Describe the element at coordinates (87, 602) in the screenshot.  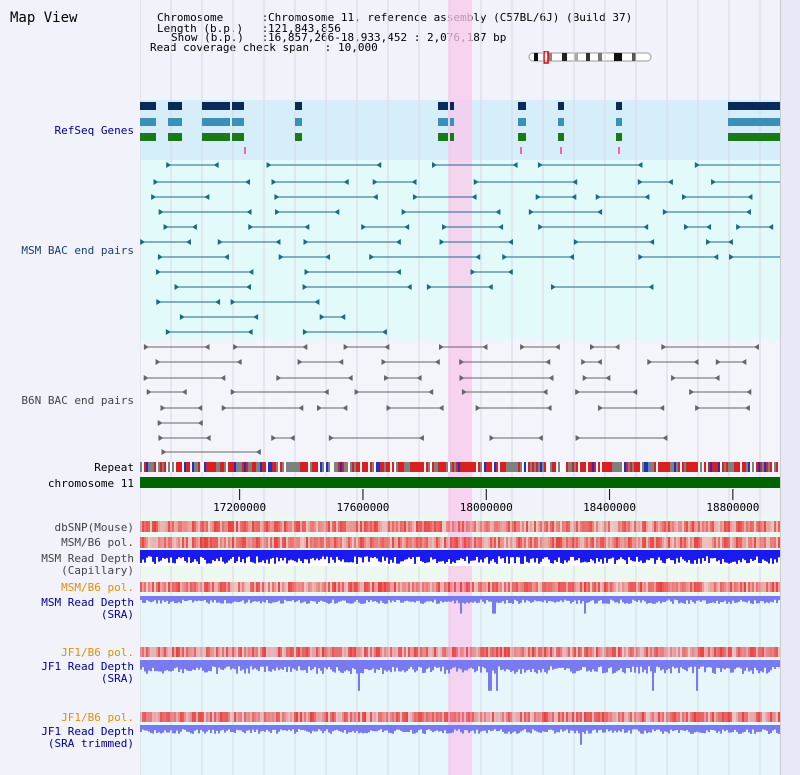
I see `track-label-msm-depth-sra-1: MSM Read Depth` at that location.